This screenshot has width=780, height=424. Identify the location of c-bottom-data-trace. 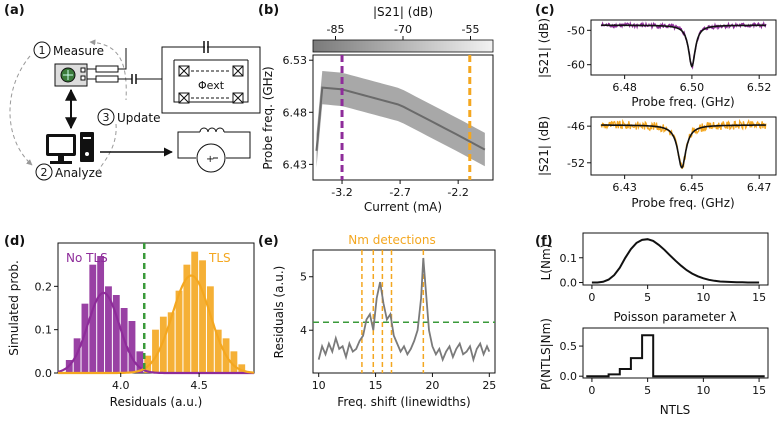
(683, 144).